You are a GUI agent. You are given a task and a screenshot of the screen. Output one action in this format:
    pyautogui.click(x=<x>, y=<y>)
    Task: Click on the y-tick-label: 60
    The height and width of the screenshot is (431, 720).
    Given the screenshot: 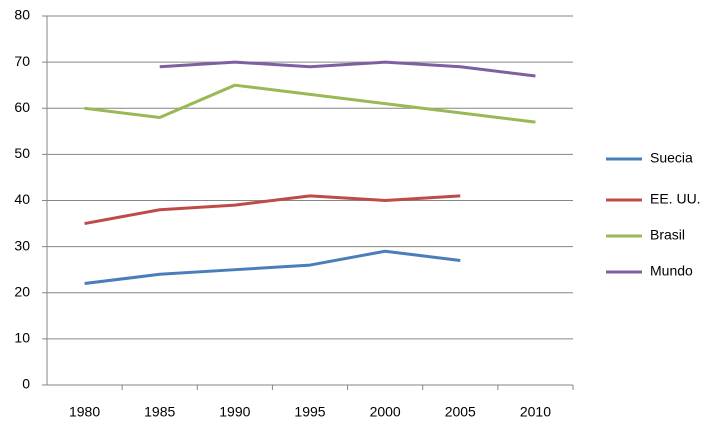 What is the action you would take?
    pyautogui.click(x=22, y=107)
    